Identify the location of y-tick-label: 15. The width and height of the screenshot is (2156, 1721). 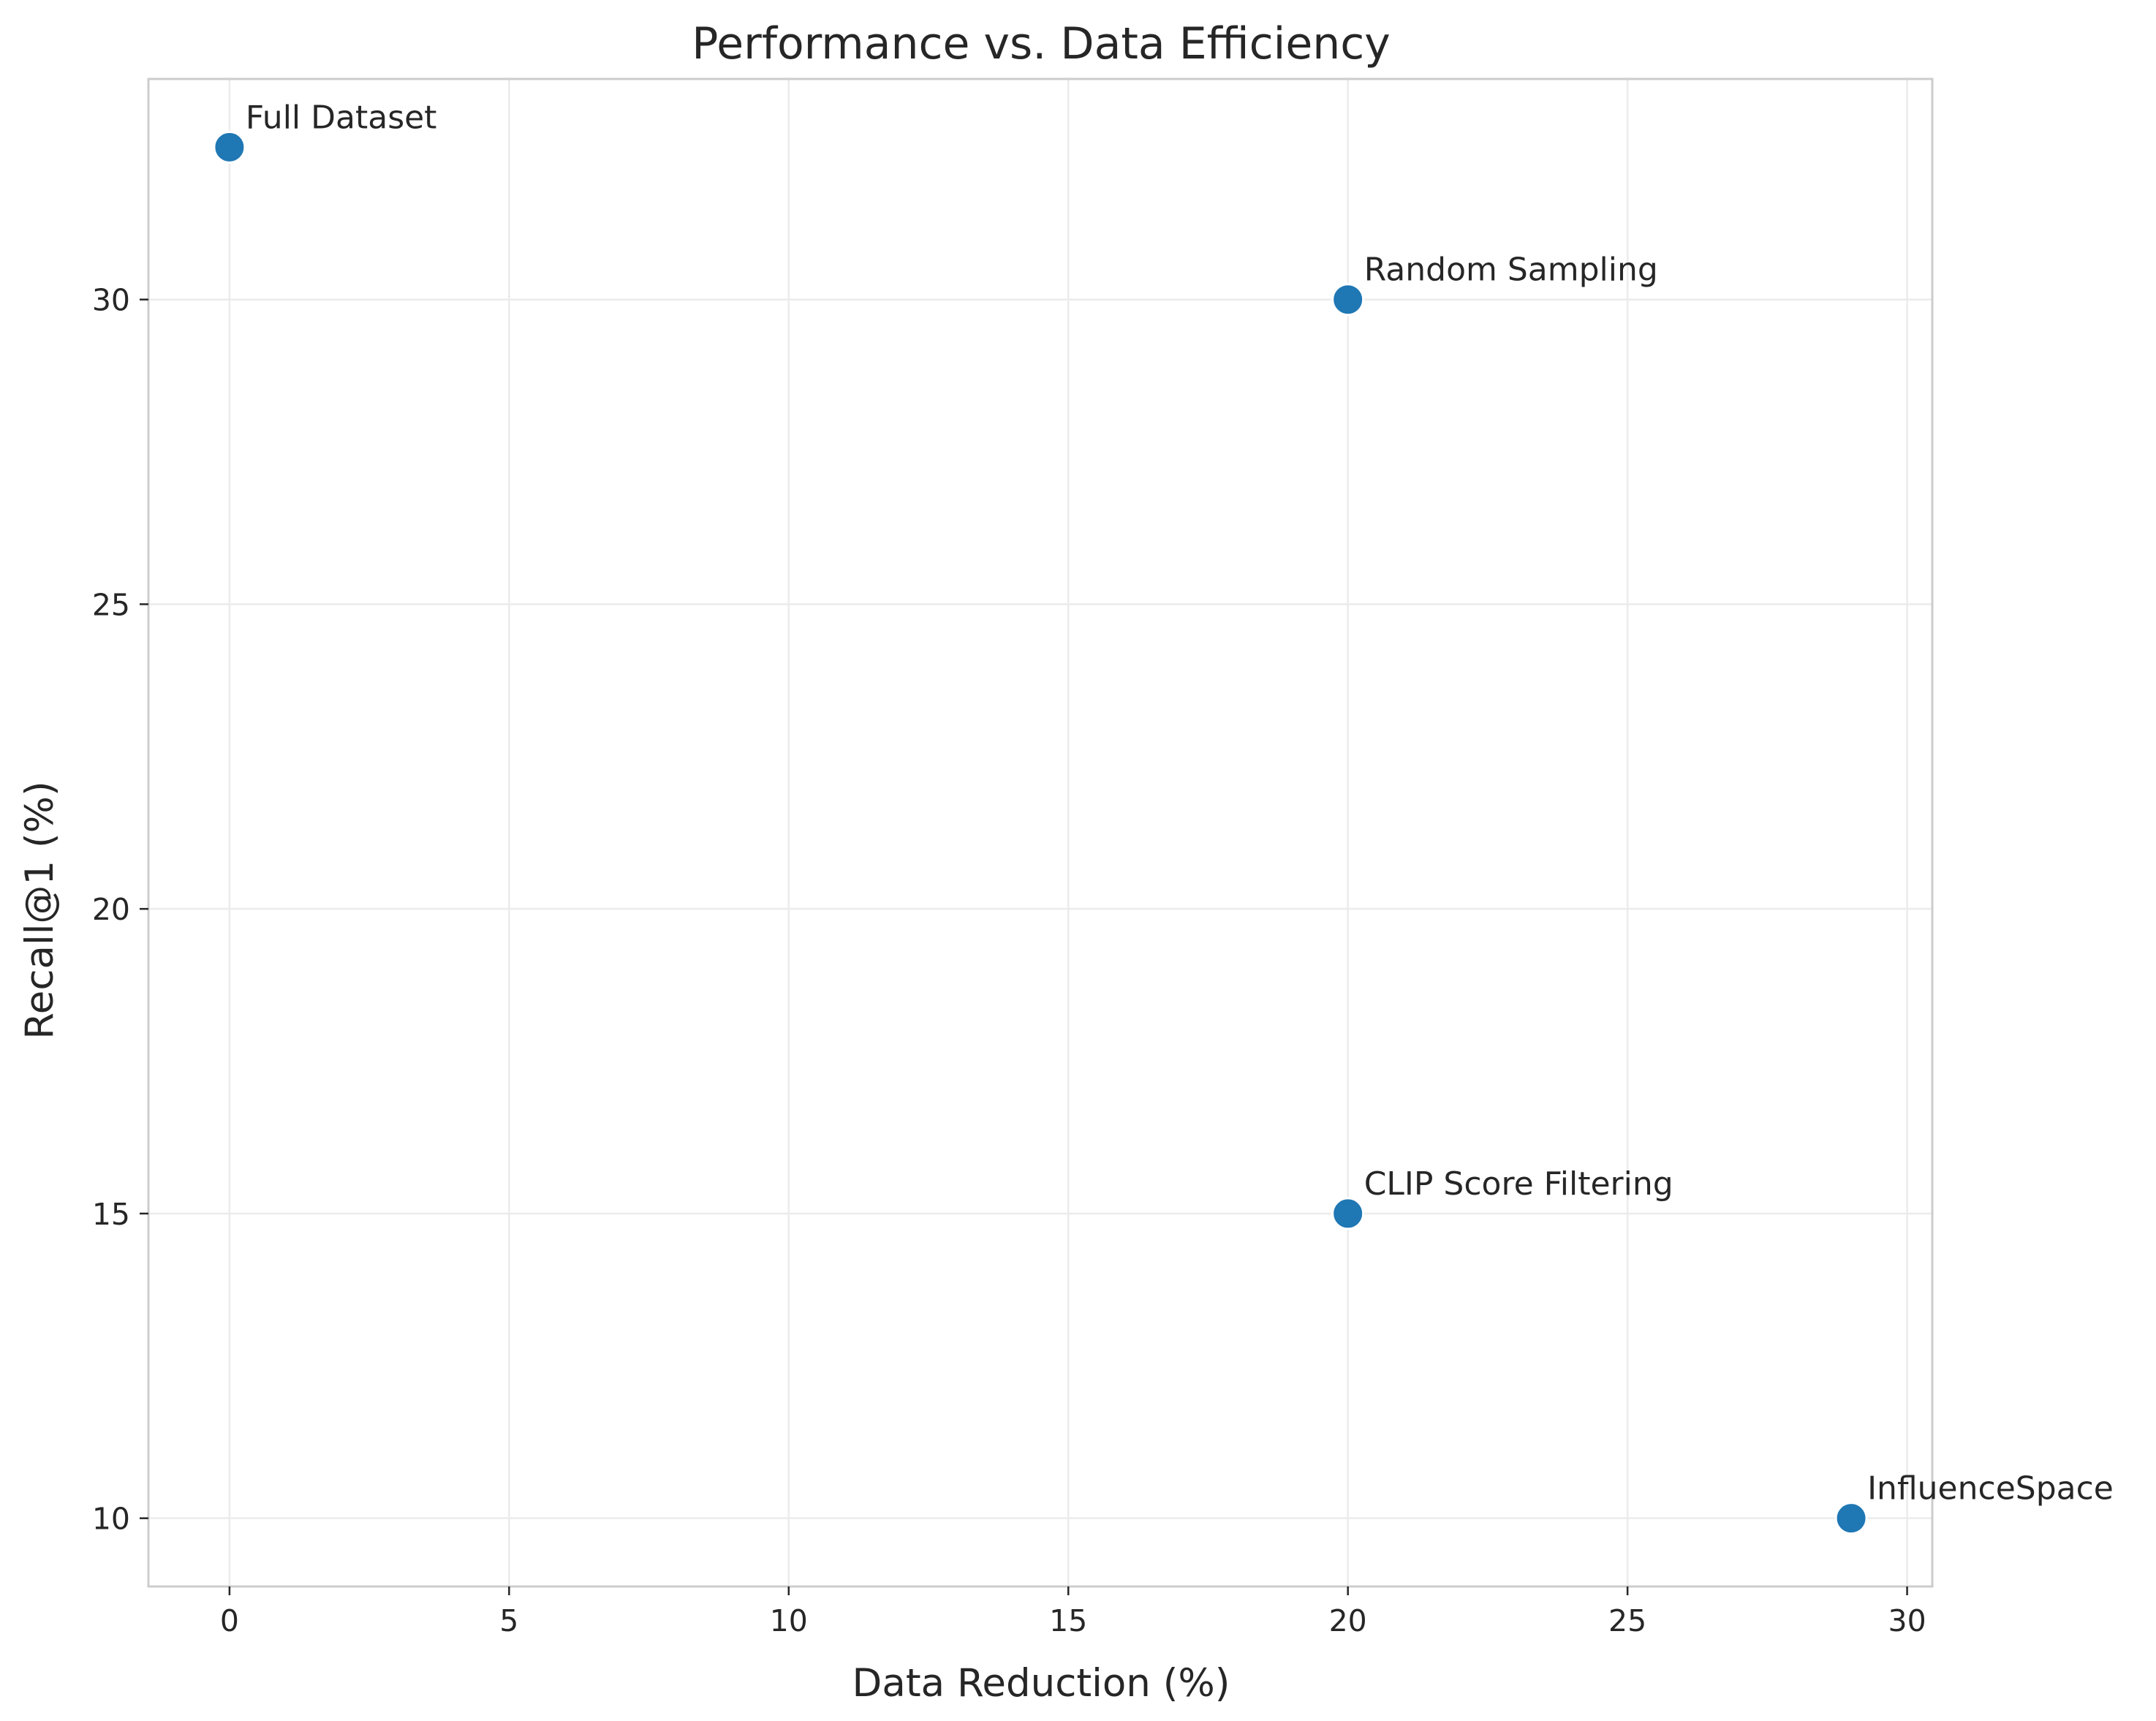
(111, 1214).